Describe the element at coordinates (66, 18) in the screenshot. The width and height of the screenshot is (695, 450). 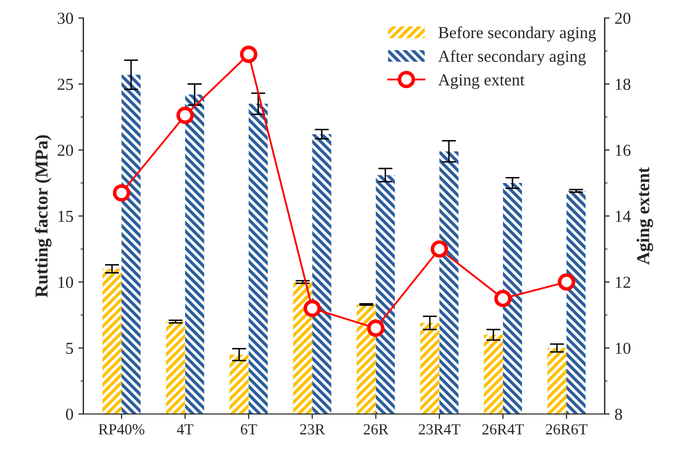
I see `y-tick-label: 30` at that location.